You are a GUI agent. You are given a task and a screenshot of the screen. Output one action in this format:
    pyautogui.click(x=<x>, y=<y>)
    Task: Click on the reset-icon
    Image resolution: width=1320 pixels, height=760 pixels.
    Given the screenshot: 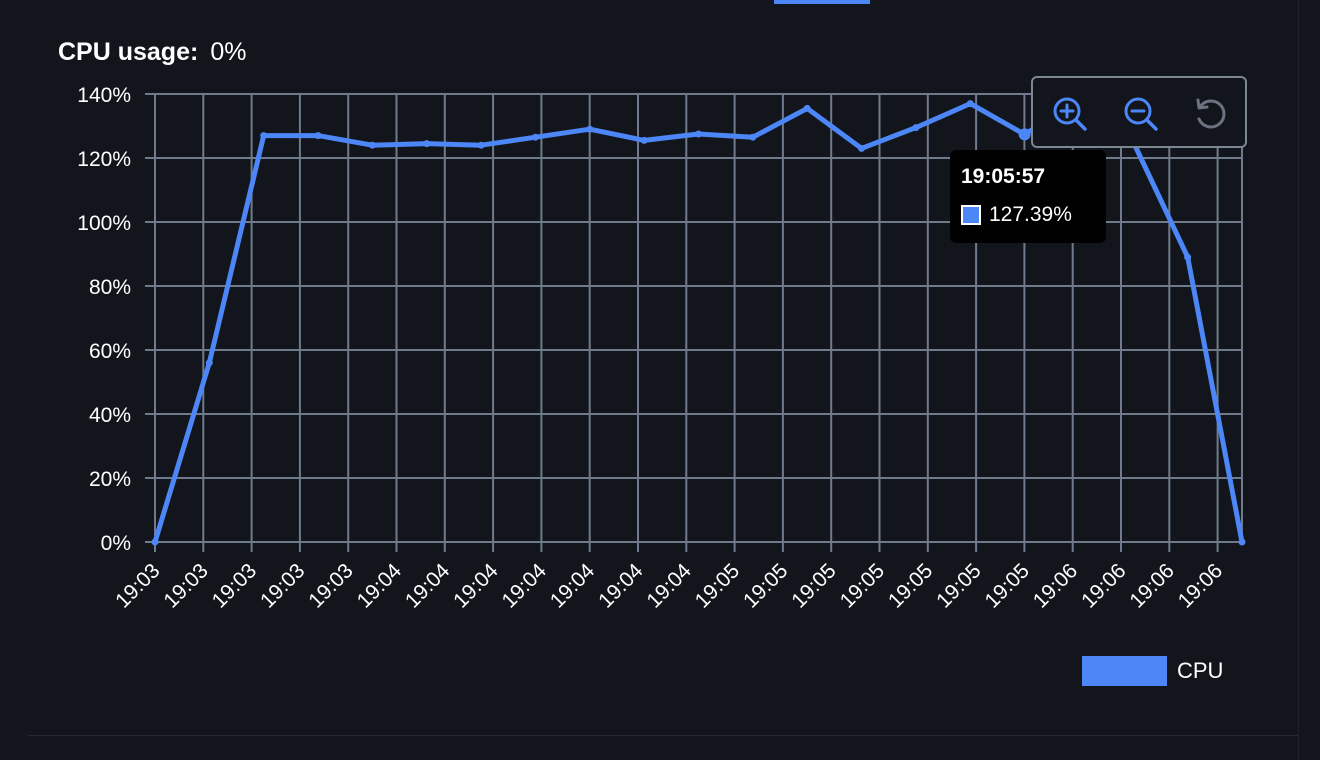 What is the action you would take?
    pyautogui.click(x=1211, y=113)
    